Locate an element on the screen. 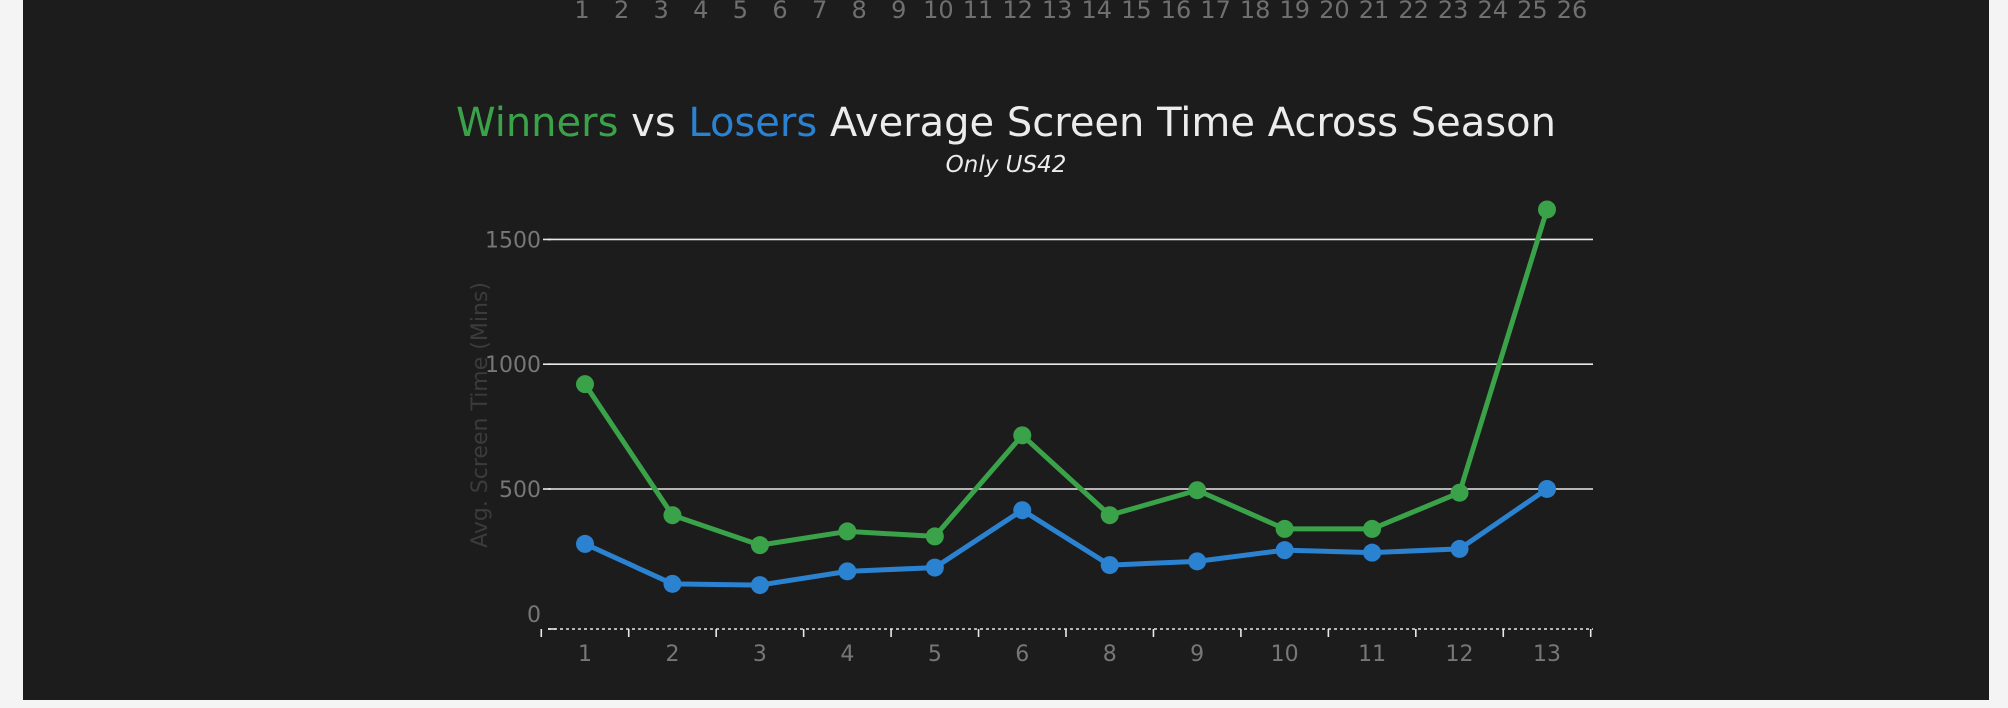 The height and width of the screenshot is (708, 2008). top-axis-tick: 3 is located at coordinates (661, 12).